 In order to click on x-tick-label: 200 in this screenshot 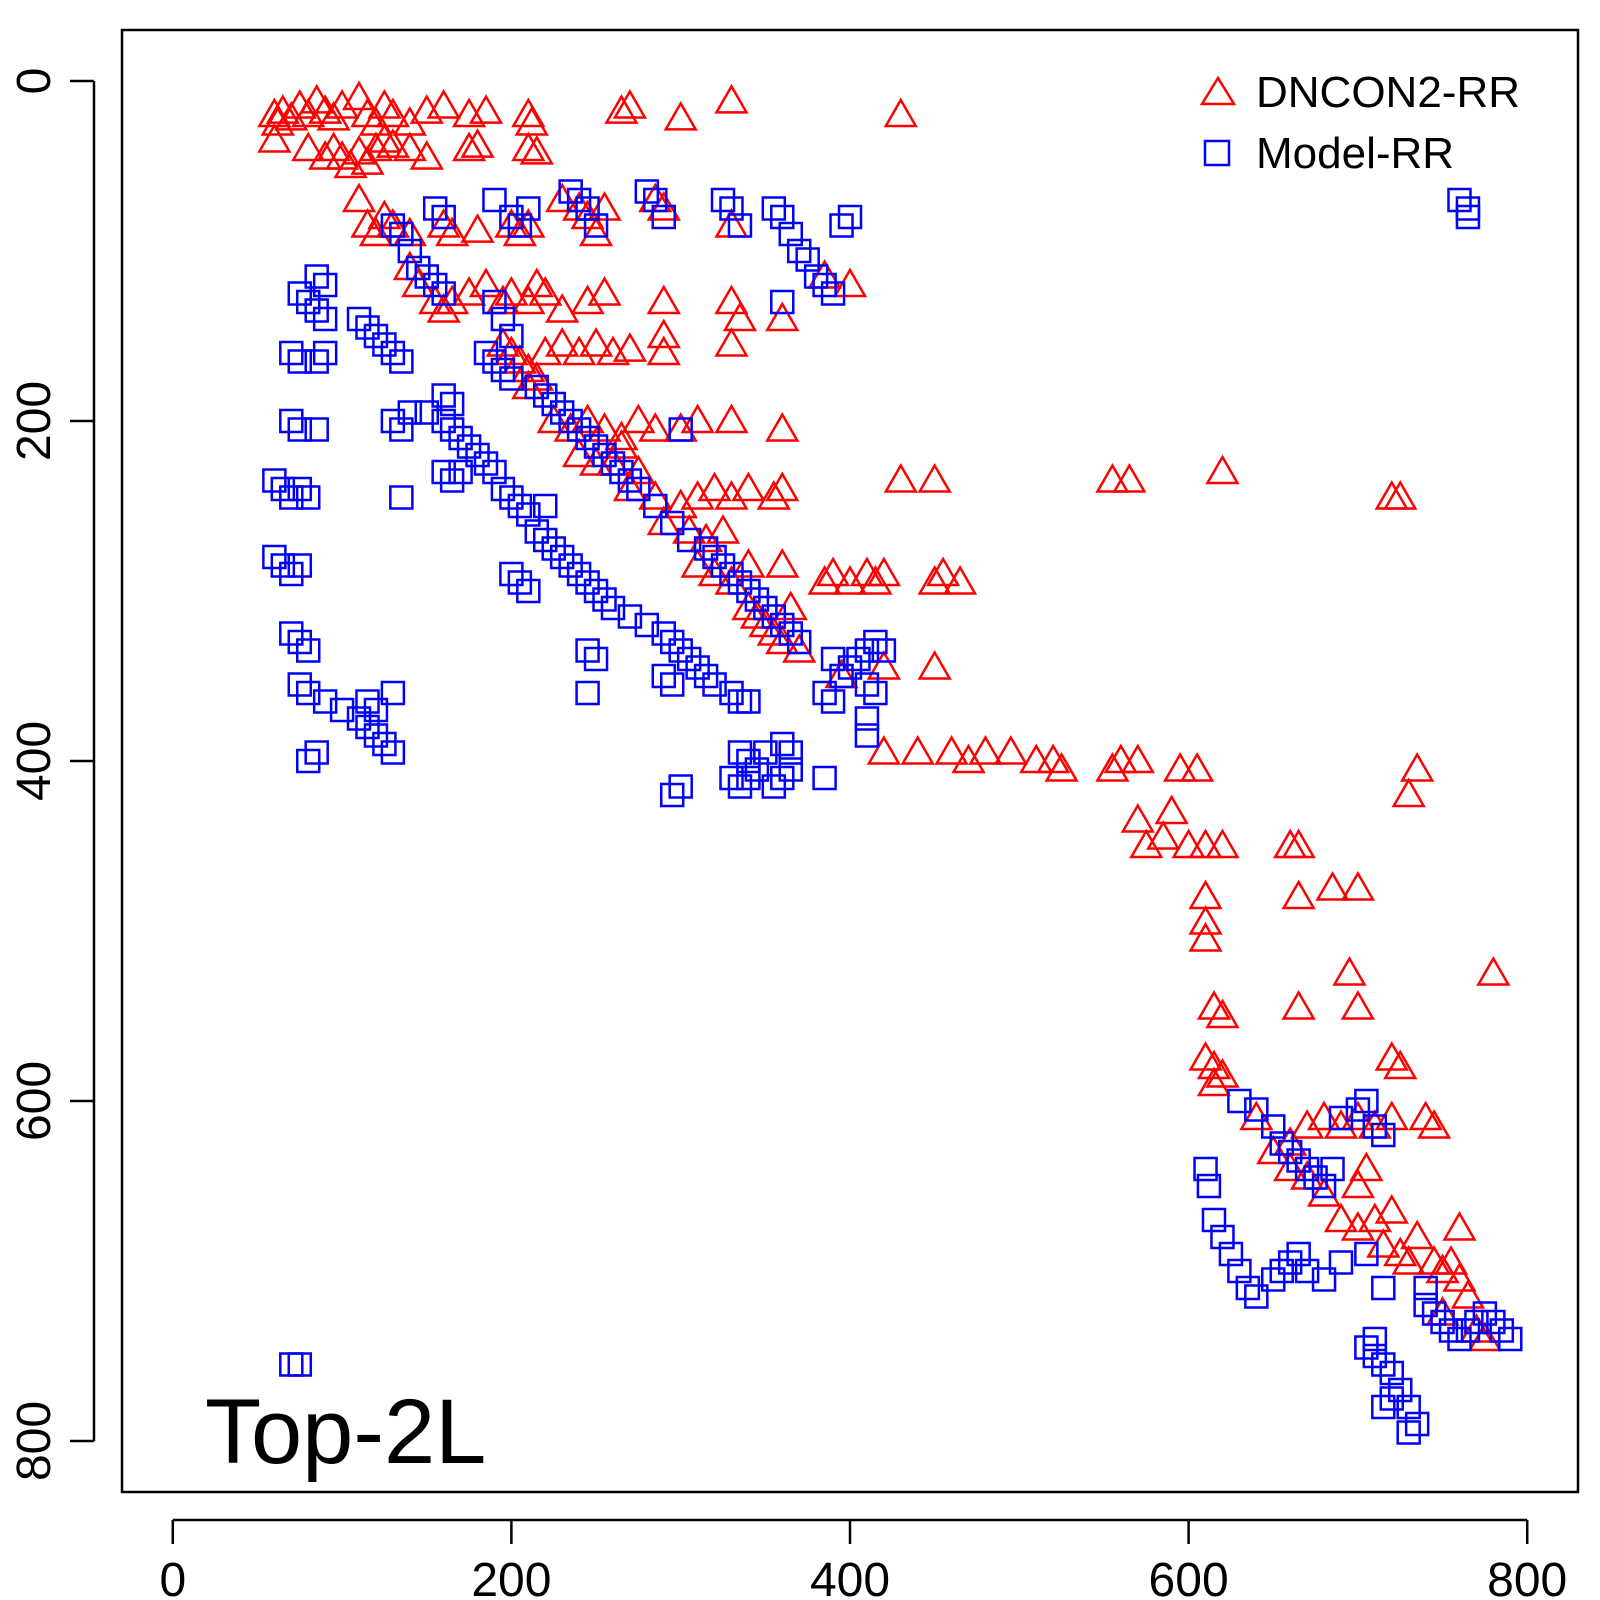, I will do `click(511, 1577)`.